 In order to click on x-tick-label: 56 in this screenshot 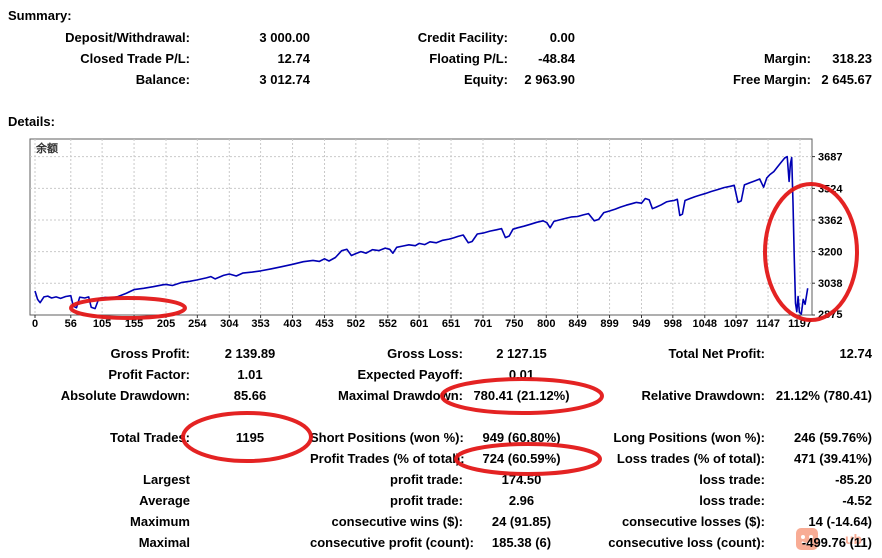, I will do `click(71, 324)`.